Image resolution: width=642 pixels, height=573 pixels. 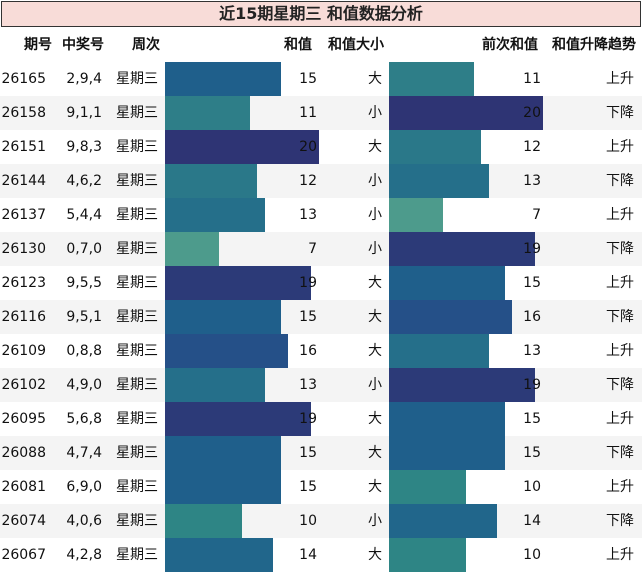 What do you see at coordinates (23, 385) in the screenshot?
I see `cell-issue: 26102` at bounding box center [23, 385].